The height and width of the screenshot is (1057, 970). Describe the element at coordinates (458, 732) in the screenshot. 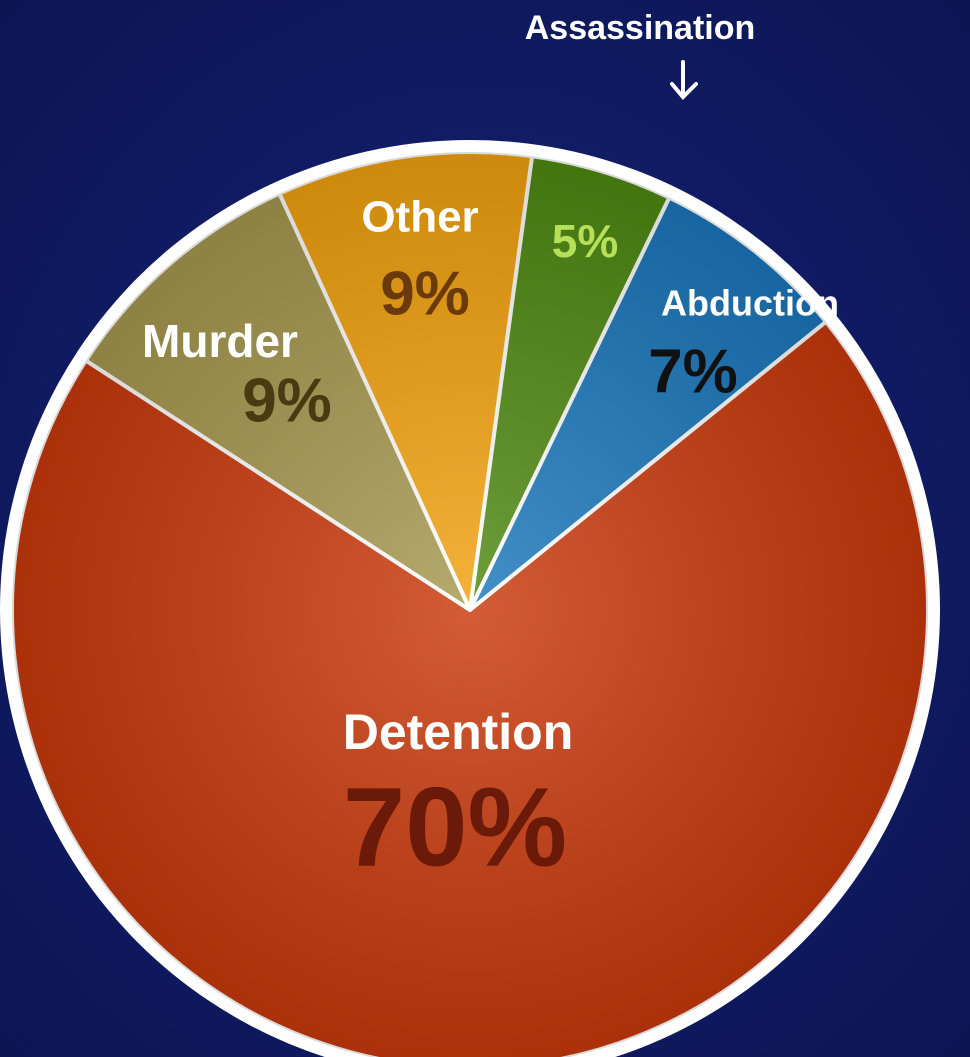

I see `slice-label: Detention` at that location.